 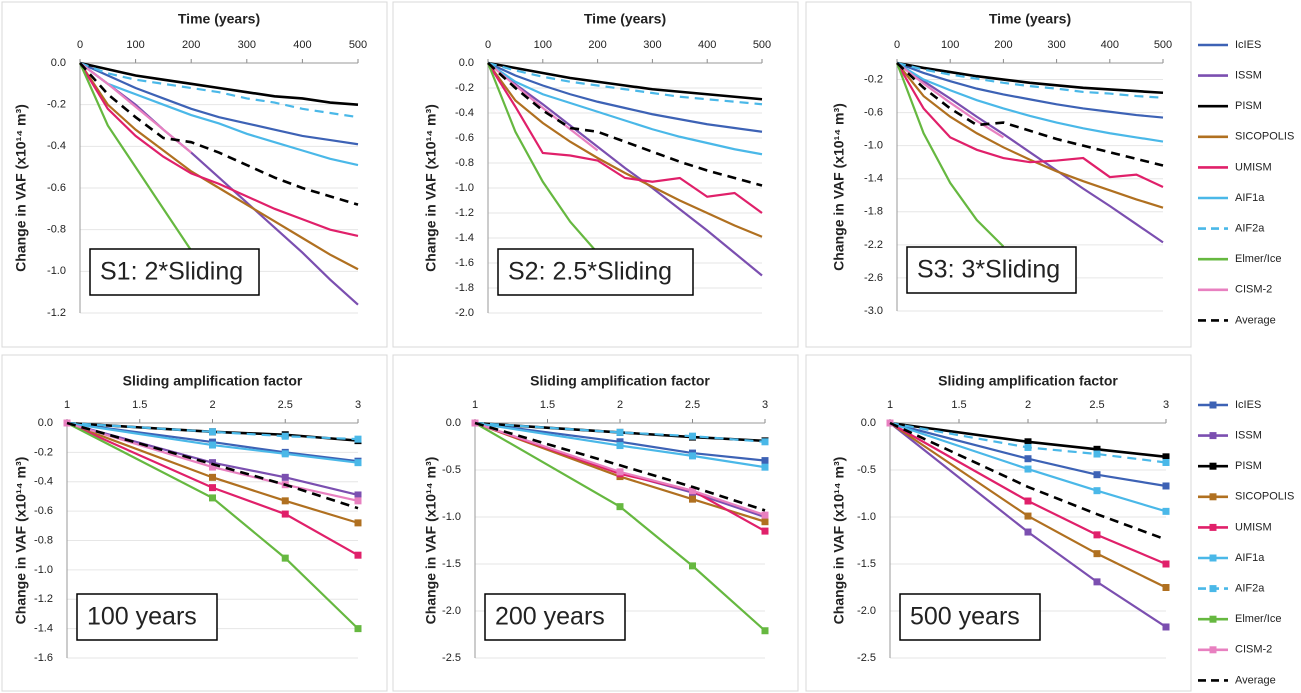 I want to click on legend-label: PISM, so click(x=1248, y=106).